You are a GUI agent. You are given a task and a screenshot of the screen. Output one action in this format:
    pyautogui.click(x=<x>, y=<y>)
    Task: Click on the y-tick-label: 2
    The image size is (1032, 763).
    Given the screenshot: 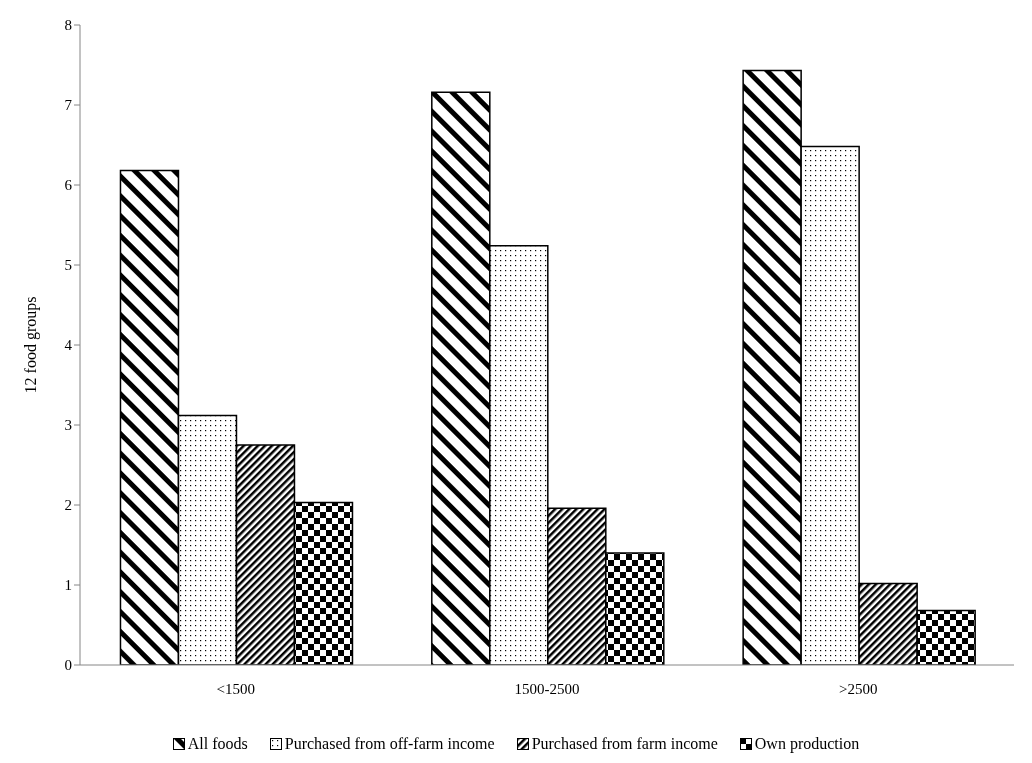 What is the action you would take?
    pyautogui.click(x=68, y=505)
    